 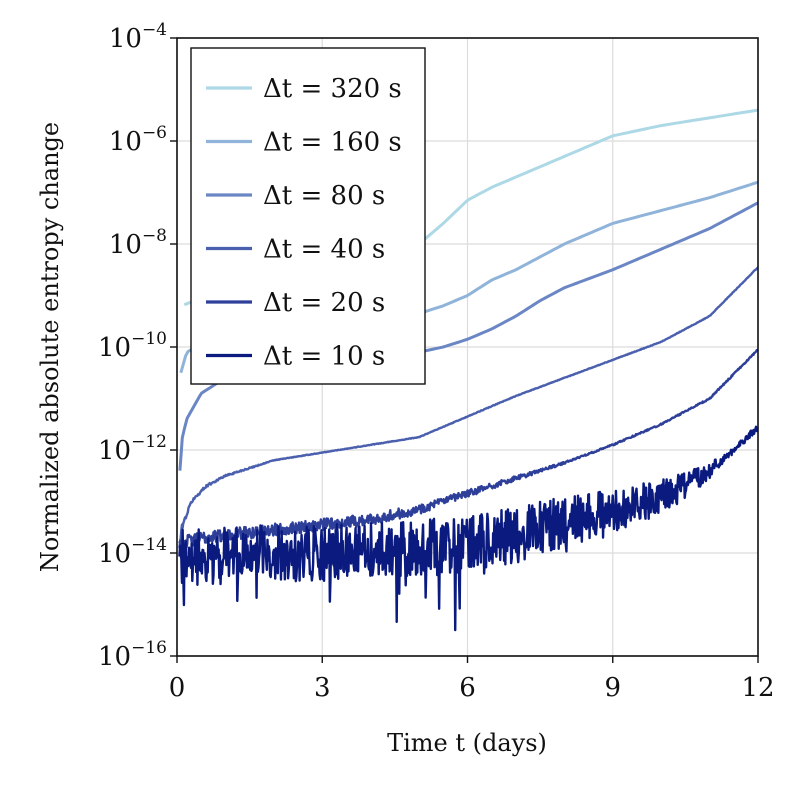 I want to click on x-tick-label: 12, so click(x=757, y=688).